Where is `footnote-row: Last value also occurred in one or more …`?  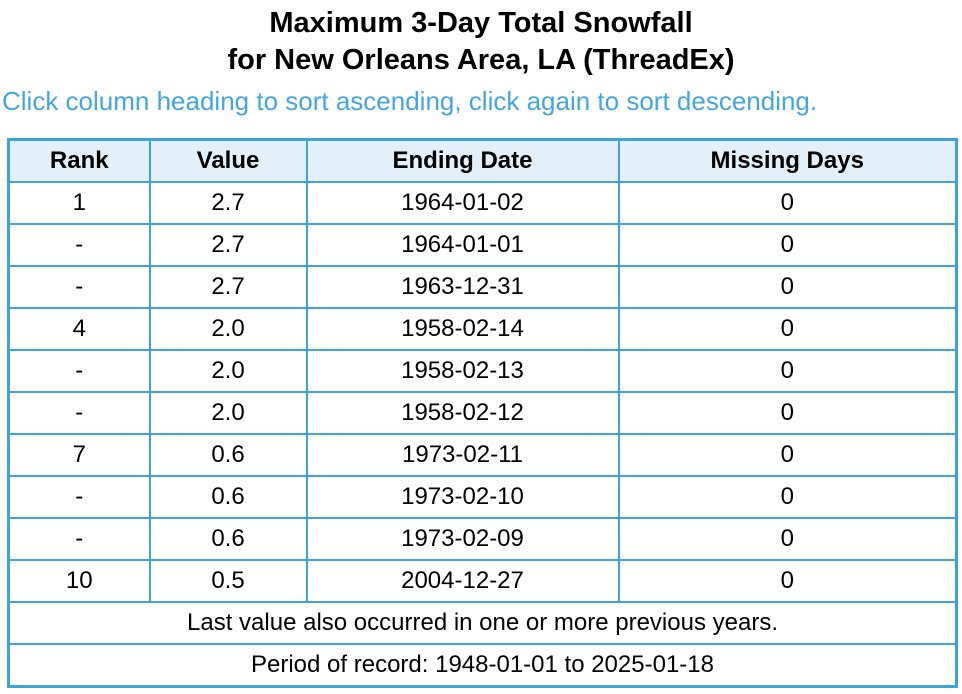 footnote-row: Last value also occurred in one or more … is located at coordinates (482, 623).